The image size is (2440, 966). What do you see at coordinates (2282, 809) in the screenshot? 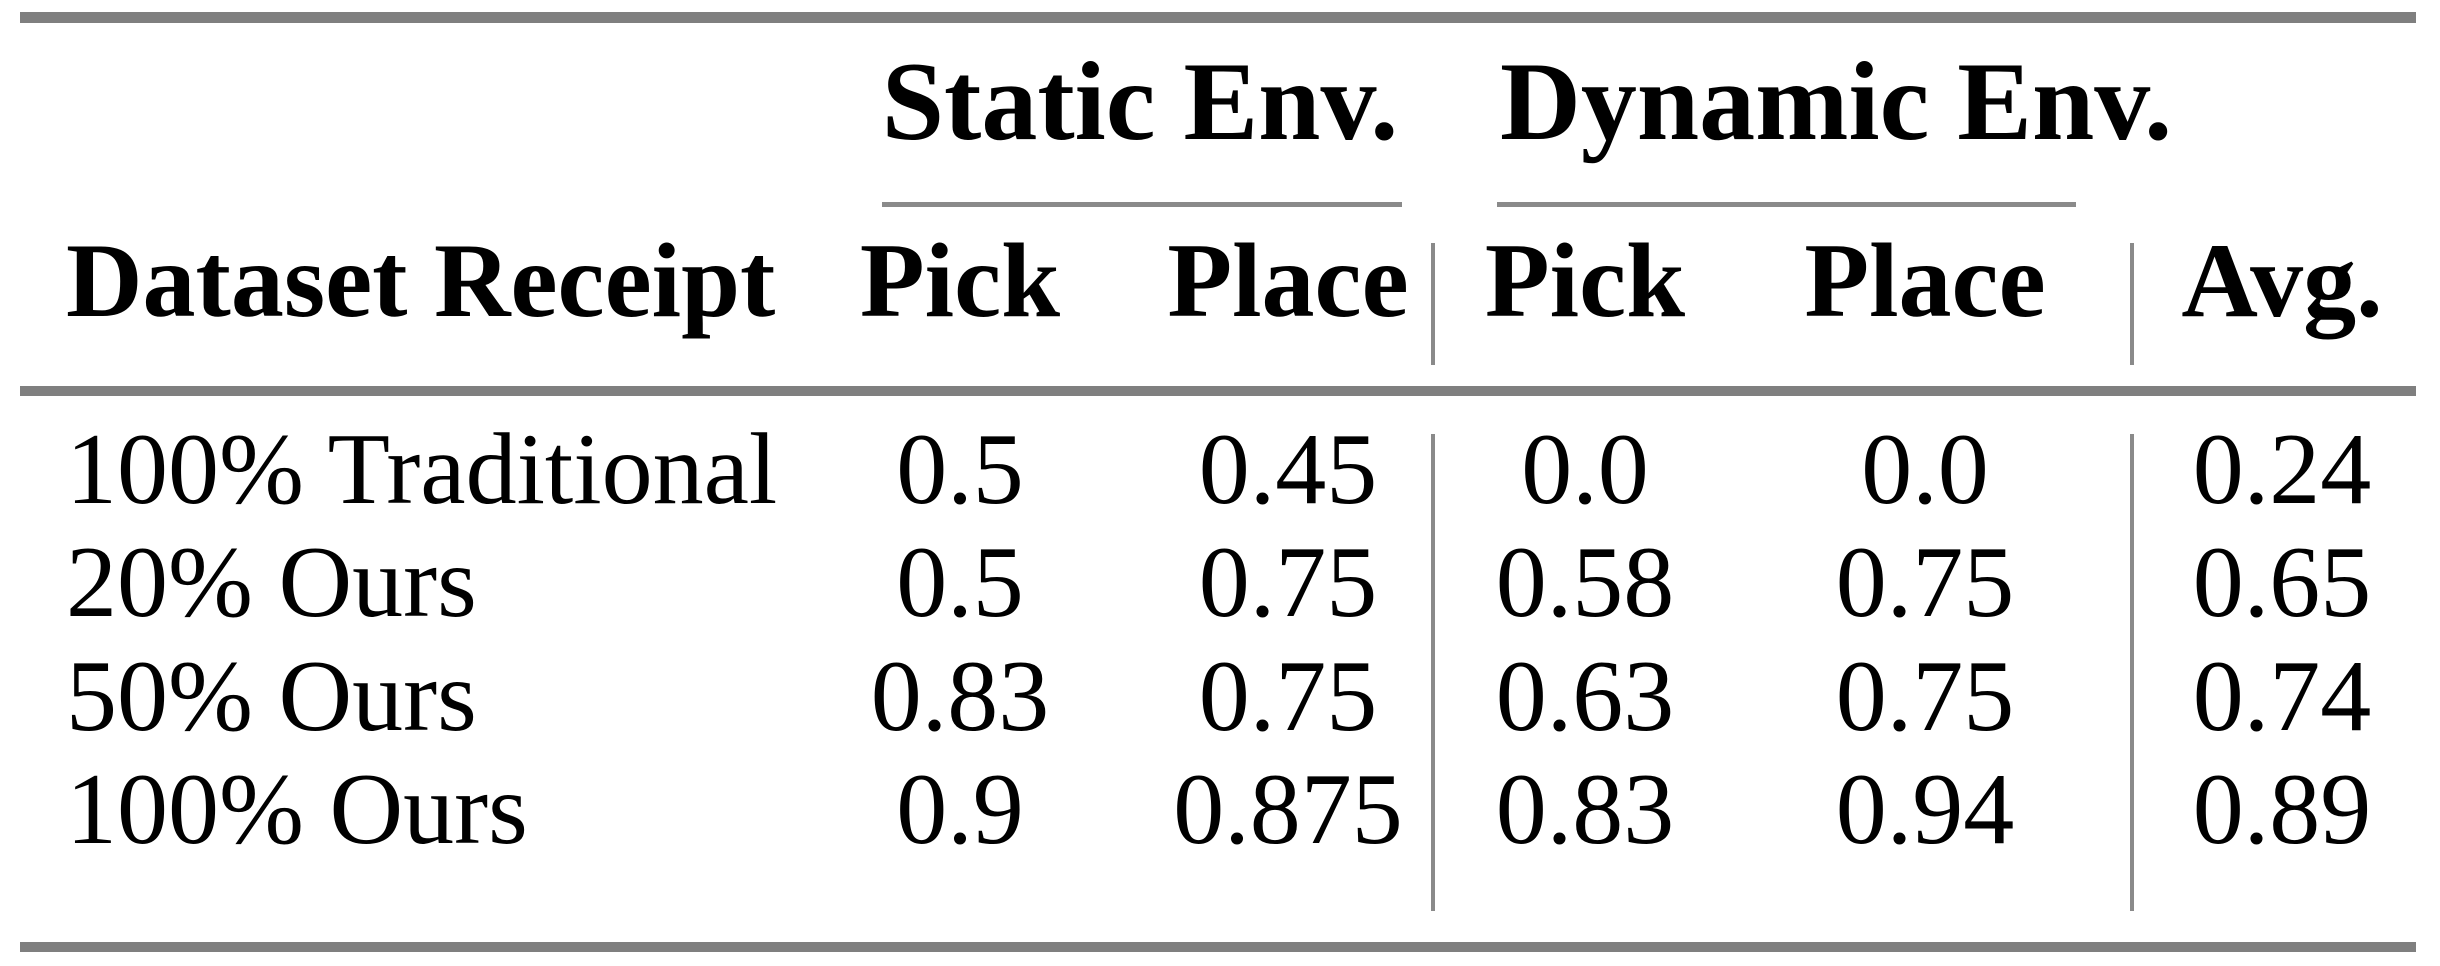
I see `table-cell: 0.89` at bounding box center [2282, 809].